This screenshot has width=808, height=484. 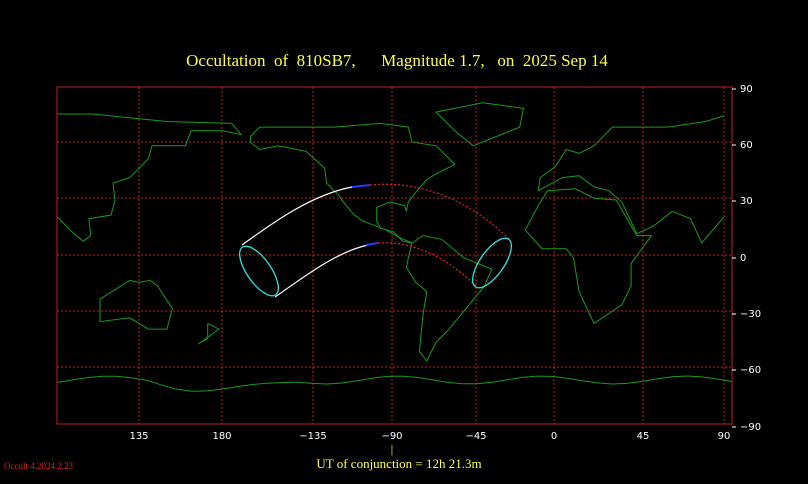 I want to click on longitude-label: 45, so click(x=643, y=436).